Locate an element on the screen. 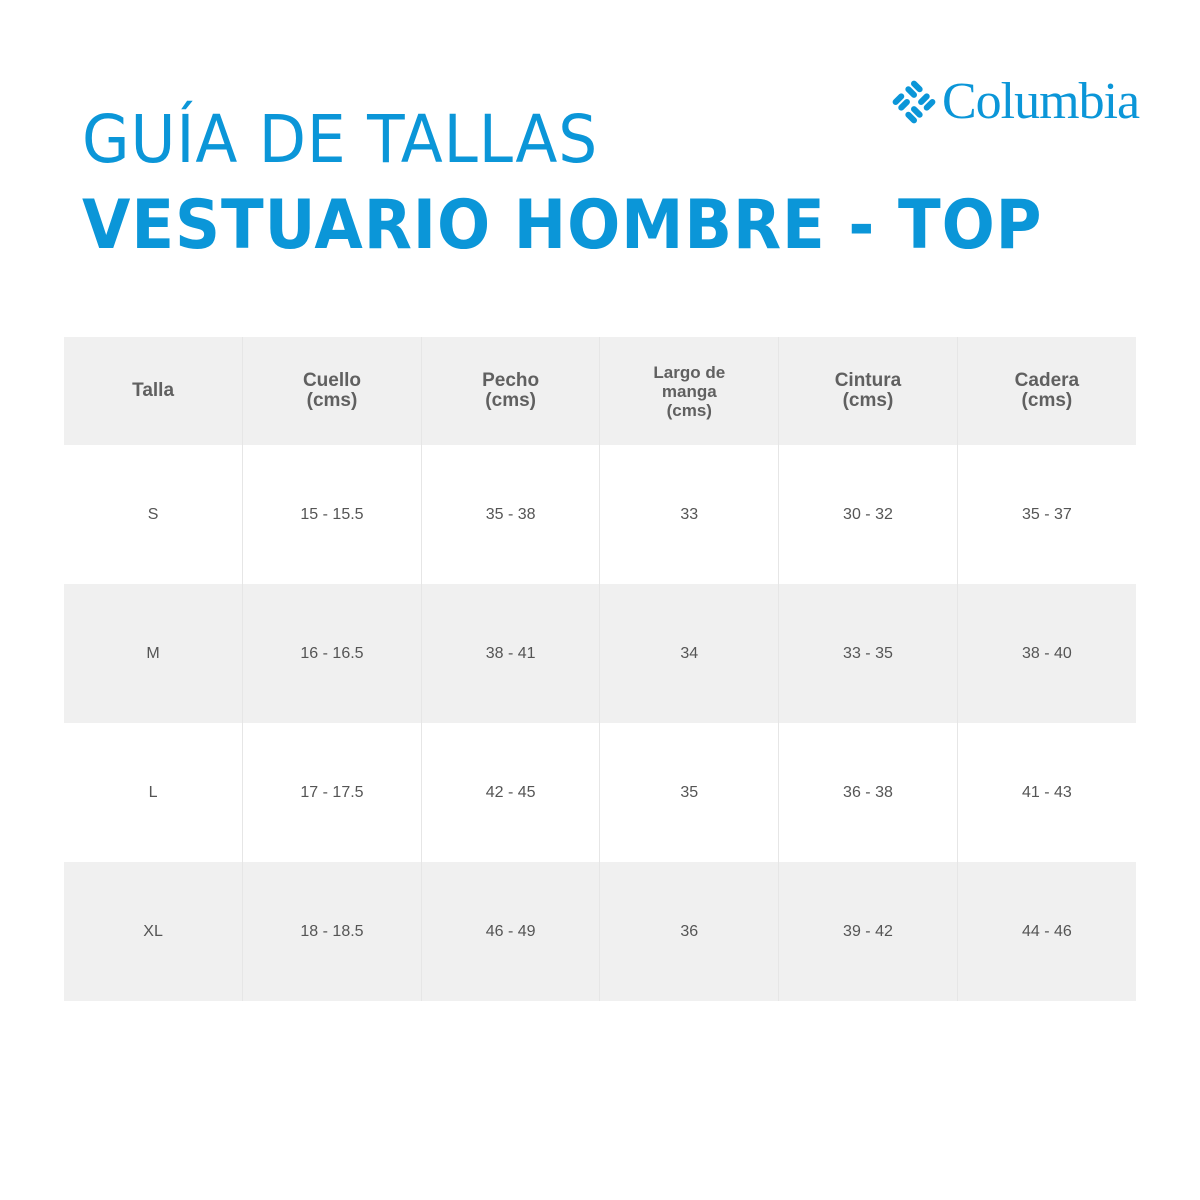 The image size is (1200, 1200). page-subtitle: VESTUARIO HOMBRE - TOP is located at coordinates (562, 225).